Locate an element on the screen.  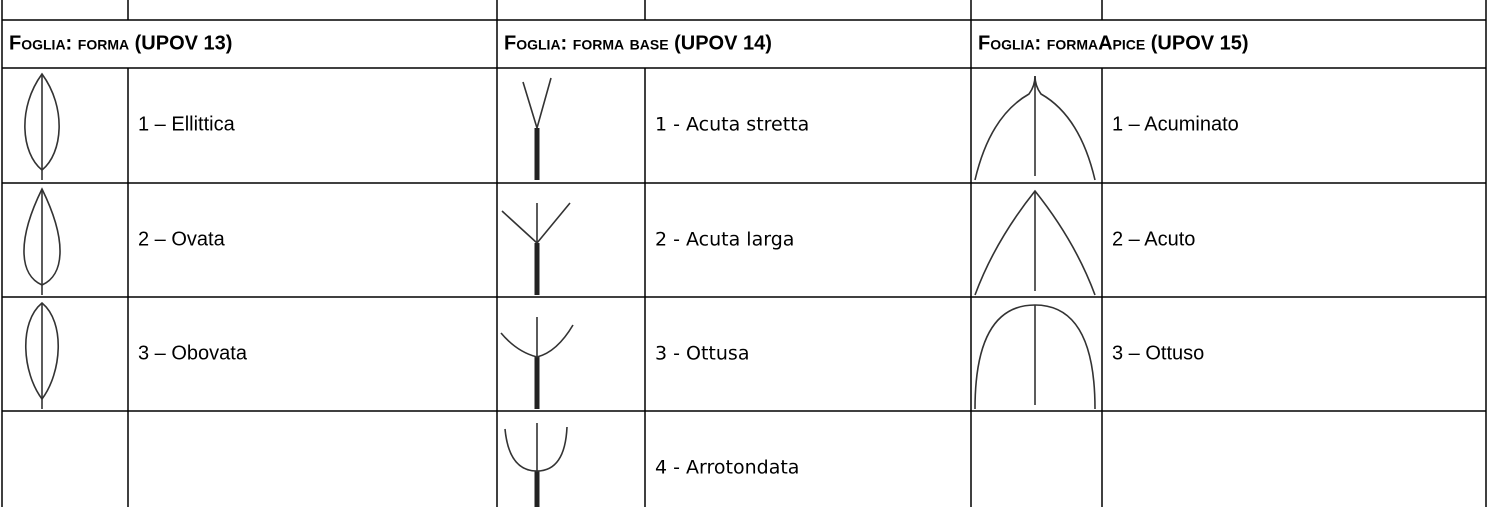
cell-label: 2 - Acuta larga is located at coordinates (724, 240).